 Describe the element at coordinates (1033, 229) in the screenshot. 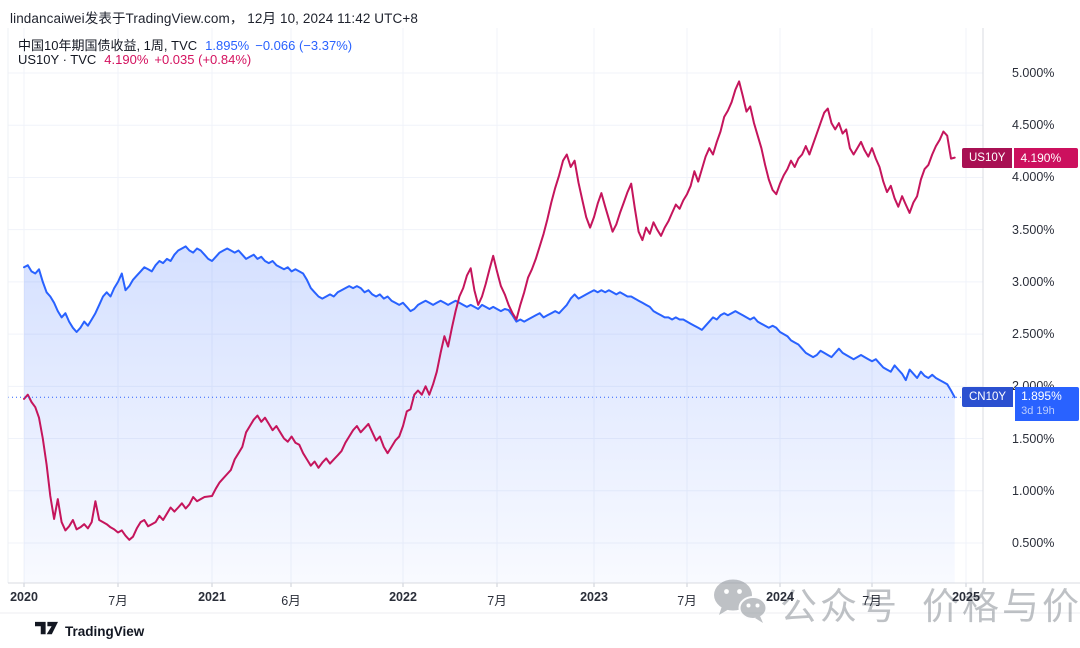

I see `price-tick-label: 3.500%` at that location.